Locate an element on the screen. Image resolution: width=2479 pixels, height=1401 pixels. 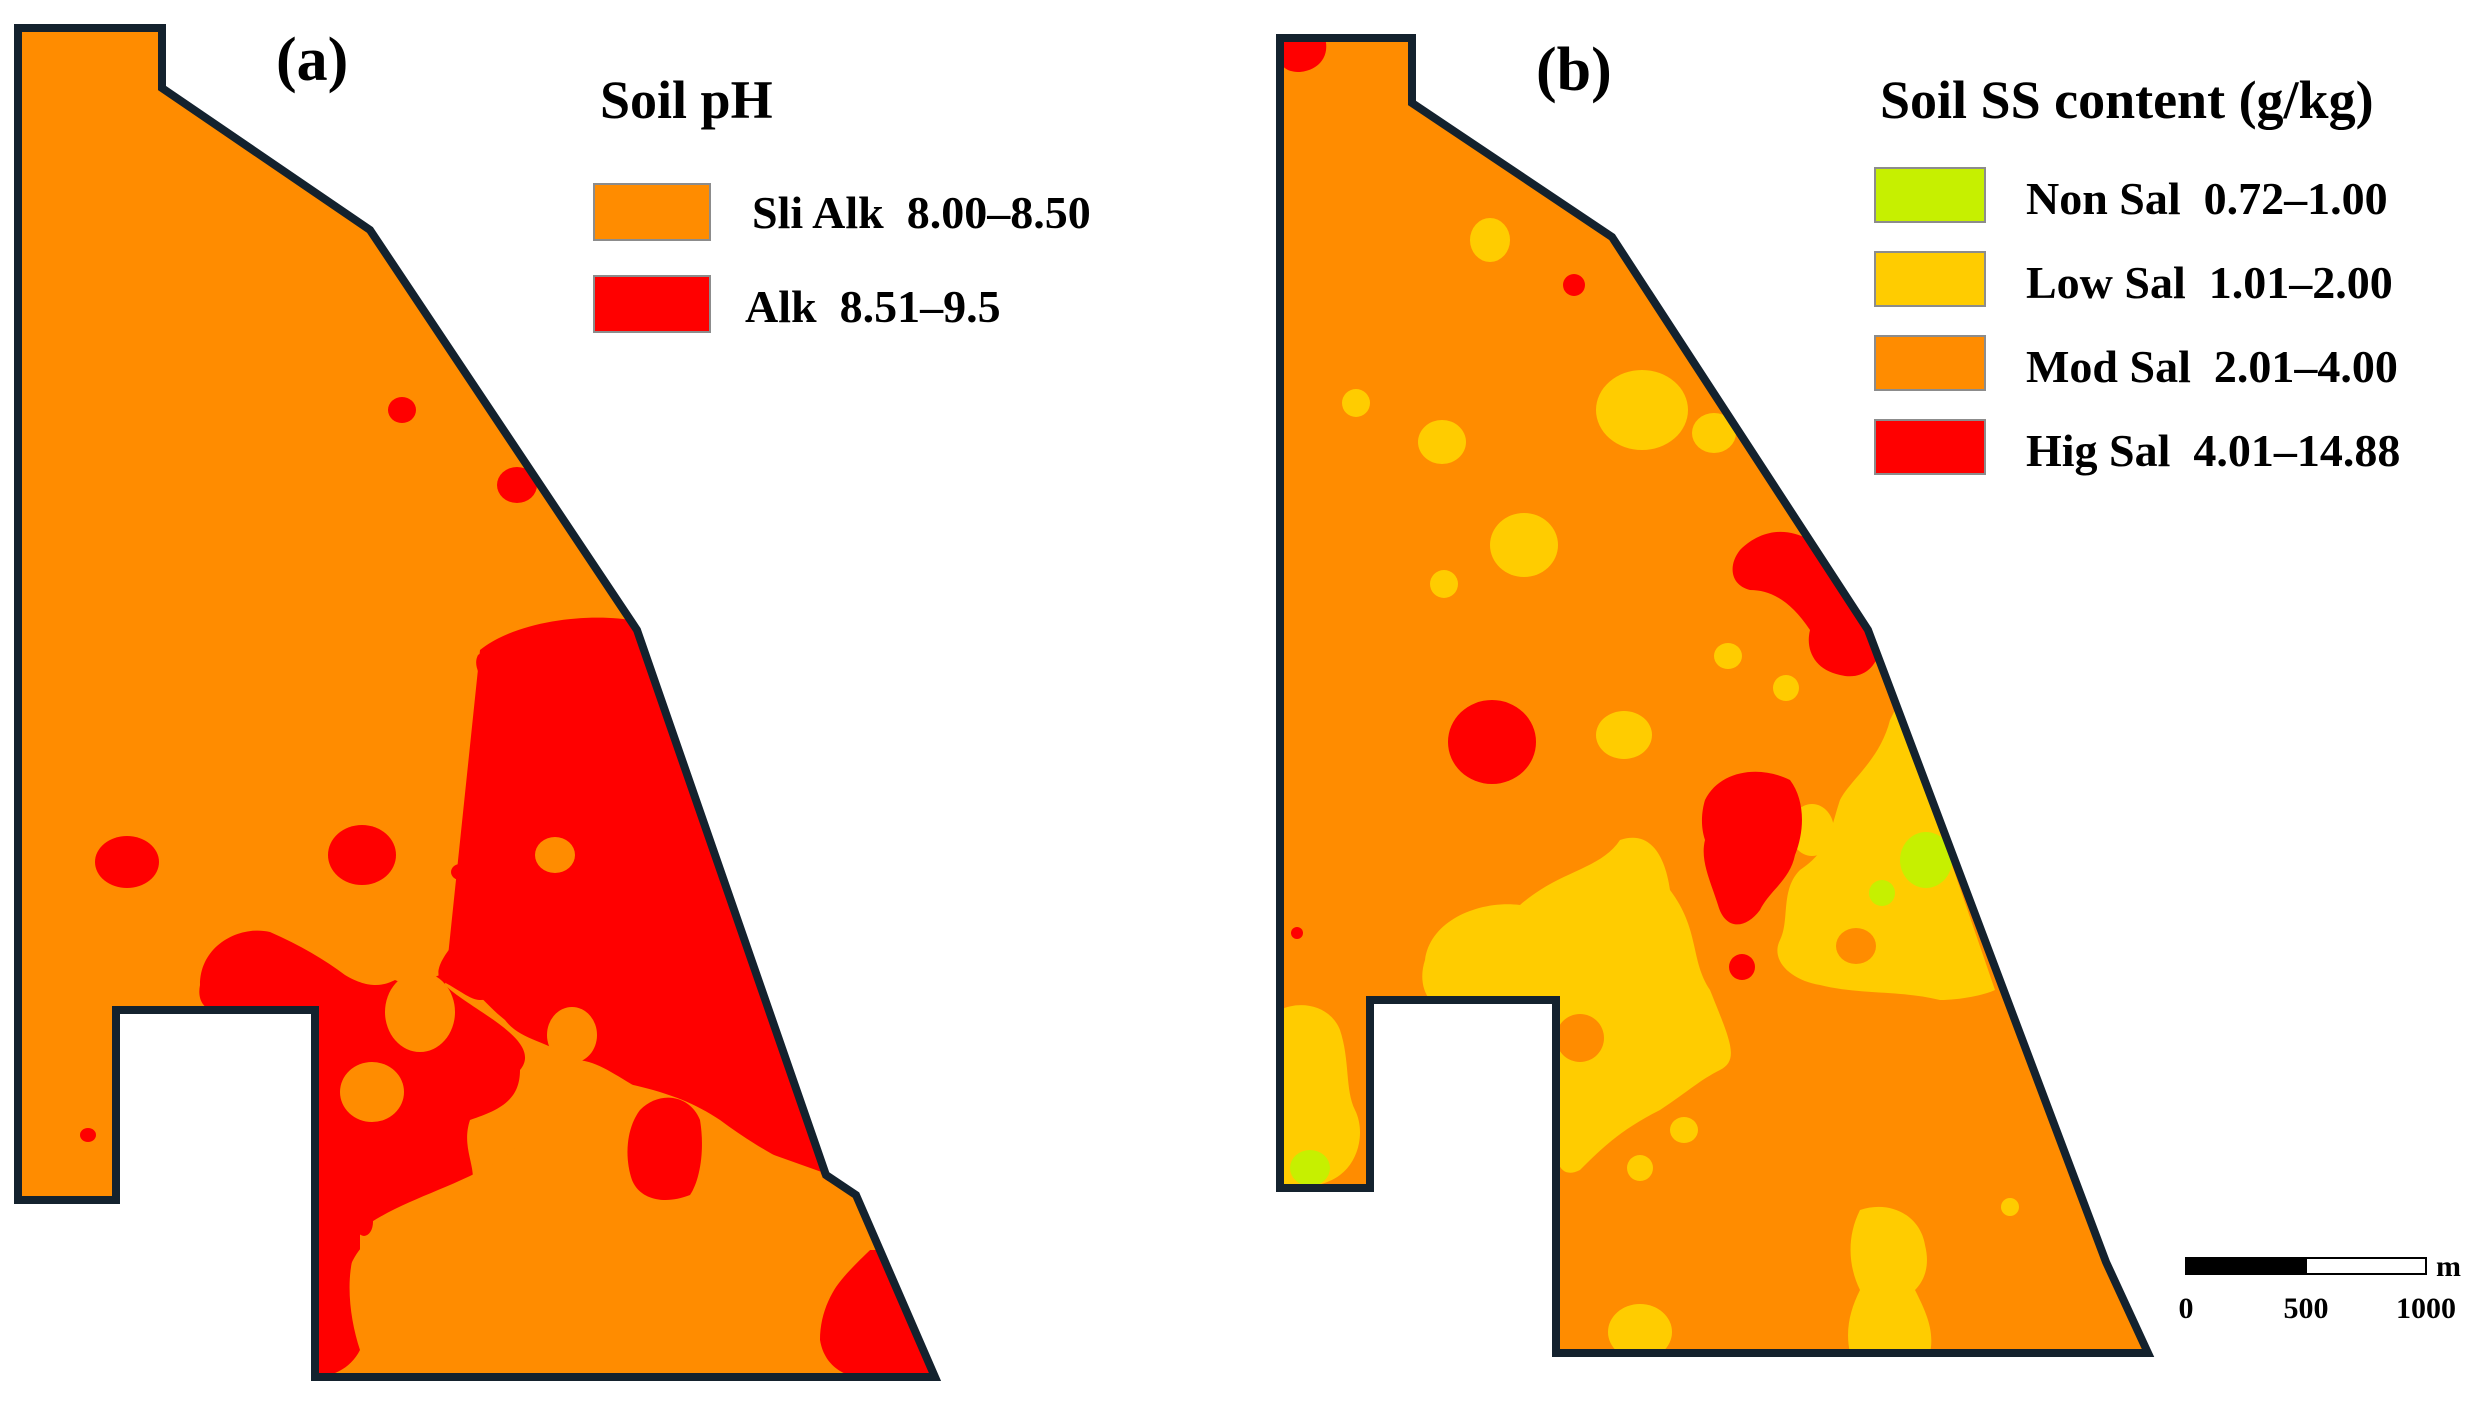
panel-a-label: (a) is located at coordinates (312, 60).